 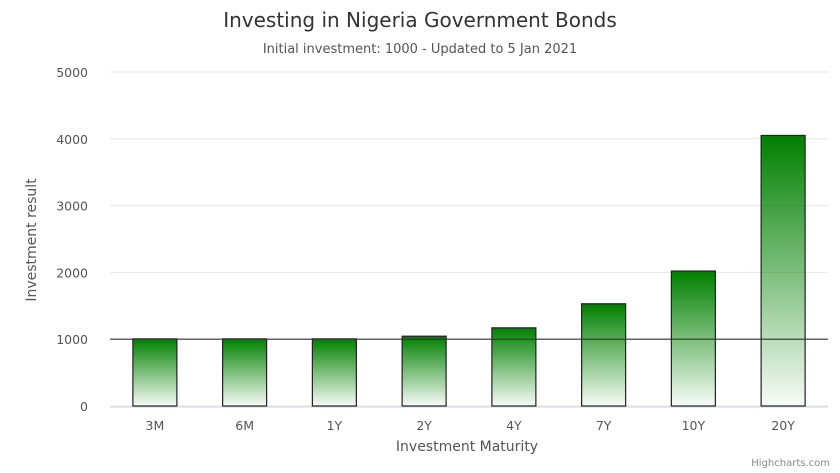 I want to click on x-tick-label: 20Y, so click(x=783, y=425).